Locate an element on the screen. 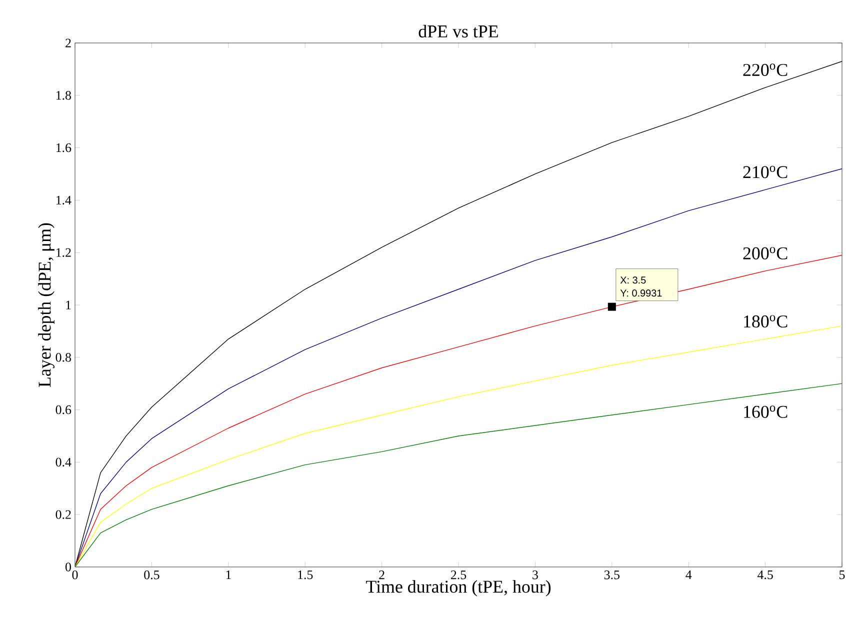  x-tick-label: 1.5 is located at coordinates (305, 575).